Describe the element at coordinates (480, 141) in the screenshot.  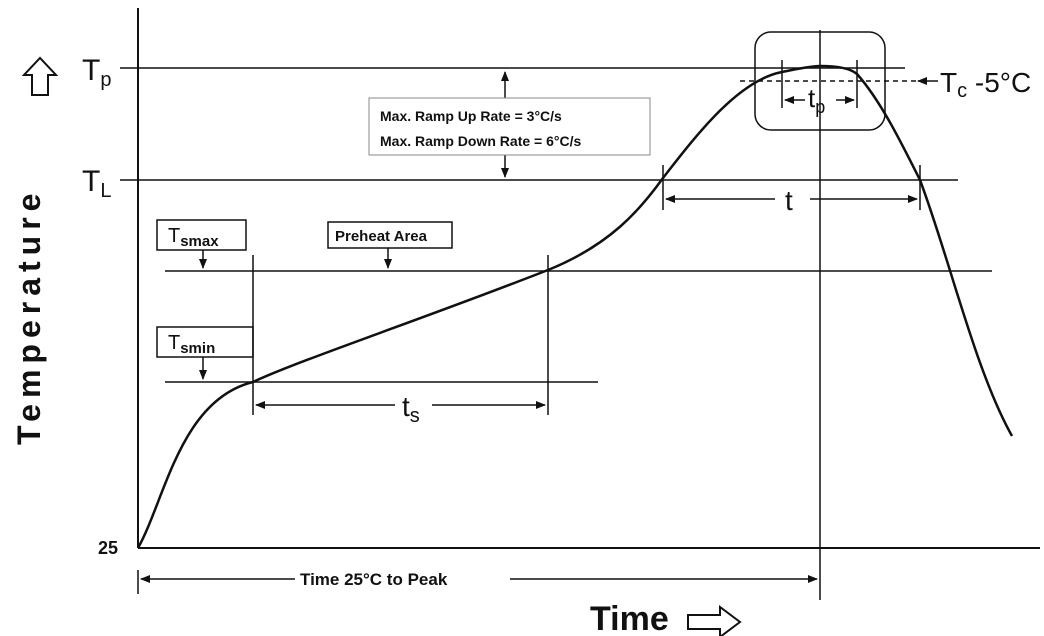
I see `ramp-down-text: Max. Ramp Down Rate = 6°C/s` at that location.